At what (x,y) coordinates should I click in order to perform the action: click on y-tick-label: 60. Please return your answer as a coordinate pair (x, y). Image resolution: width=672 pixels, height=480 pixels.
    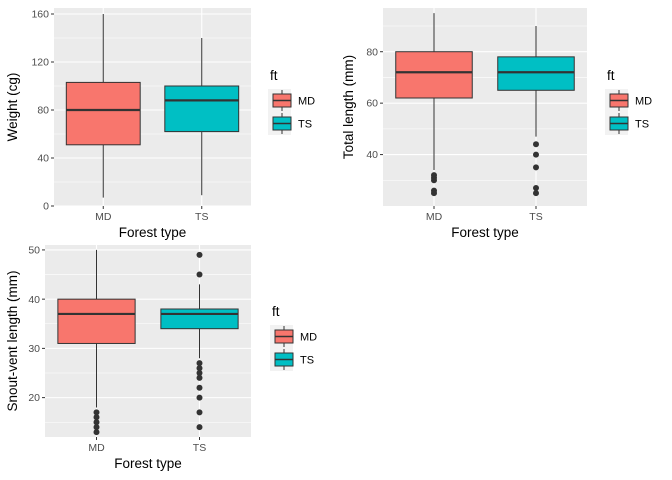
    Looking at the image, I should click on (372, 104).